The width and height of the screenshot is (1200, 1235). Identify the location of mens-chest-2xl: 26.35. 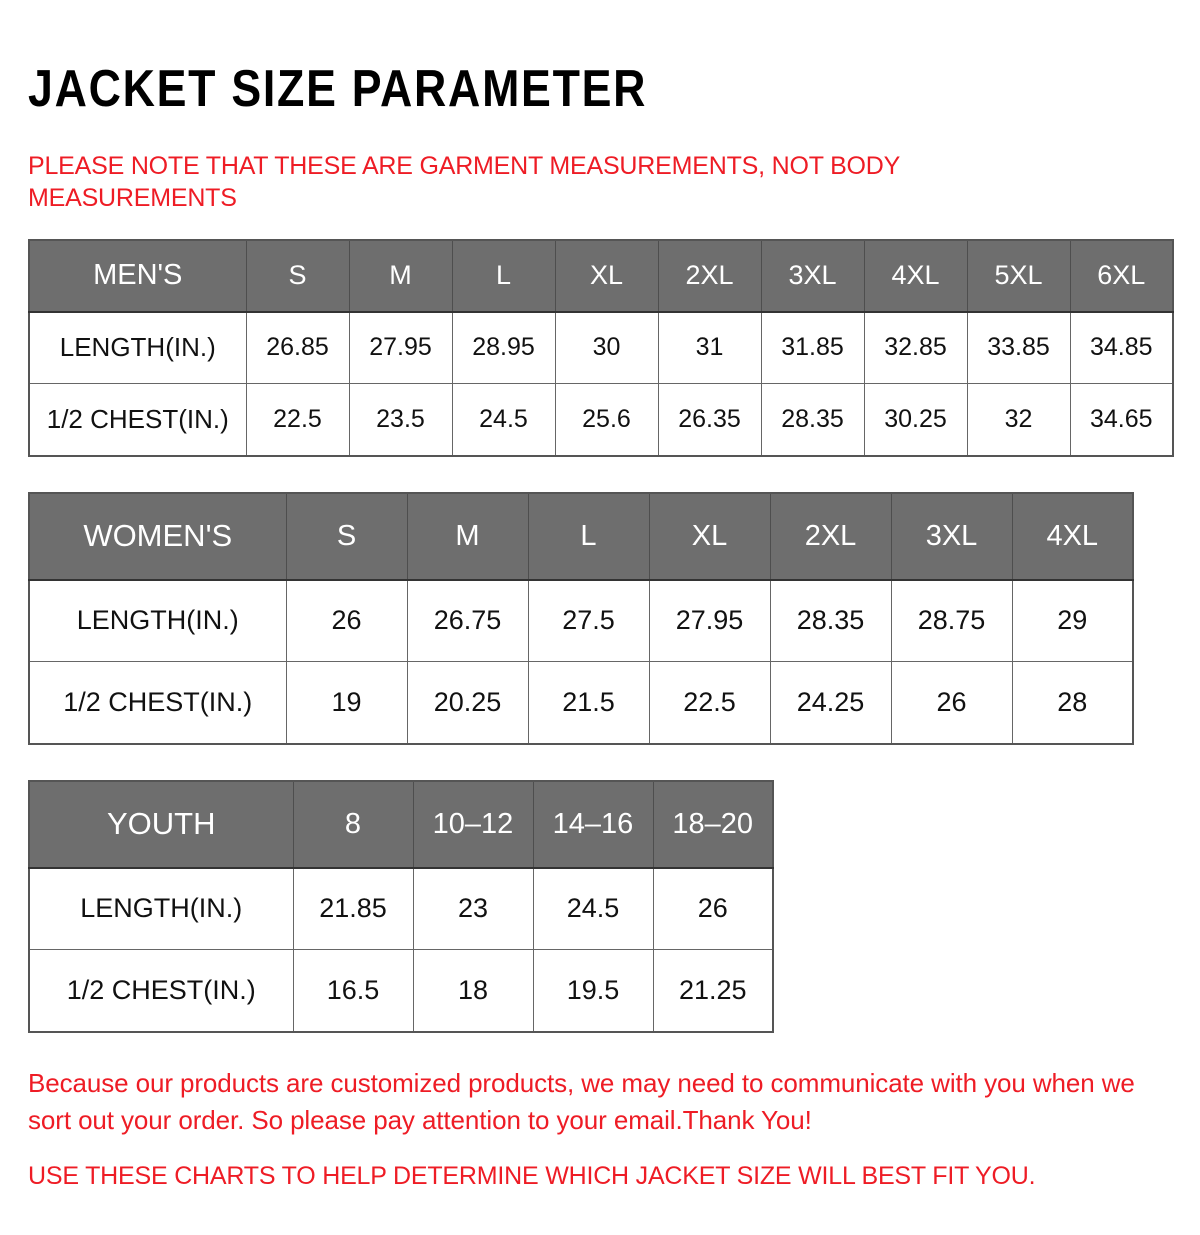
(709, 420).